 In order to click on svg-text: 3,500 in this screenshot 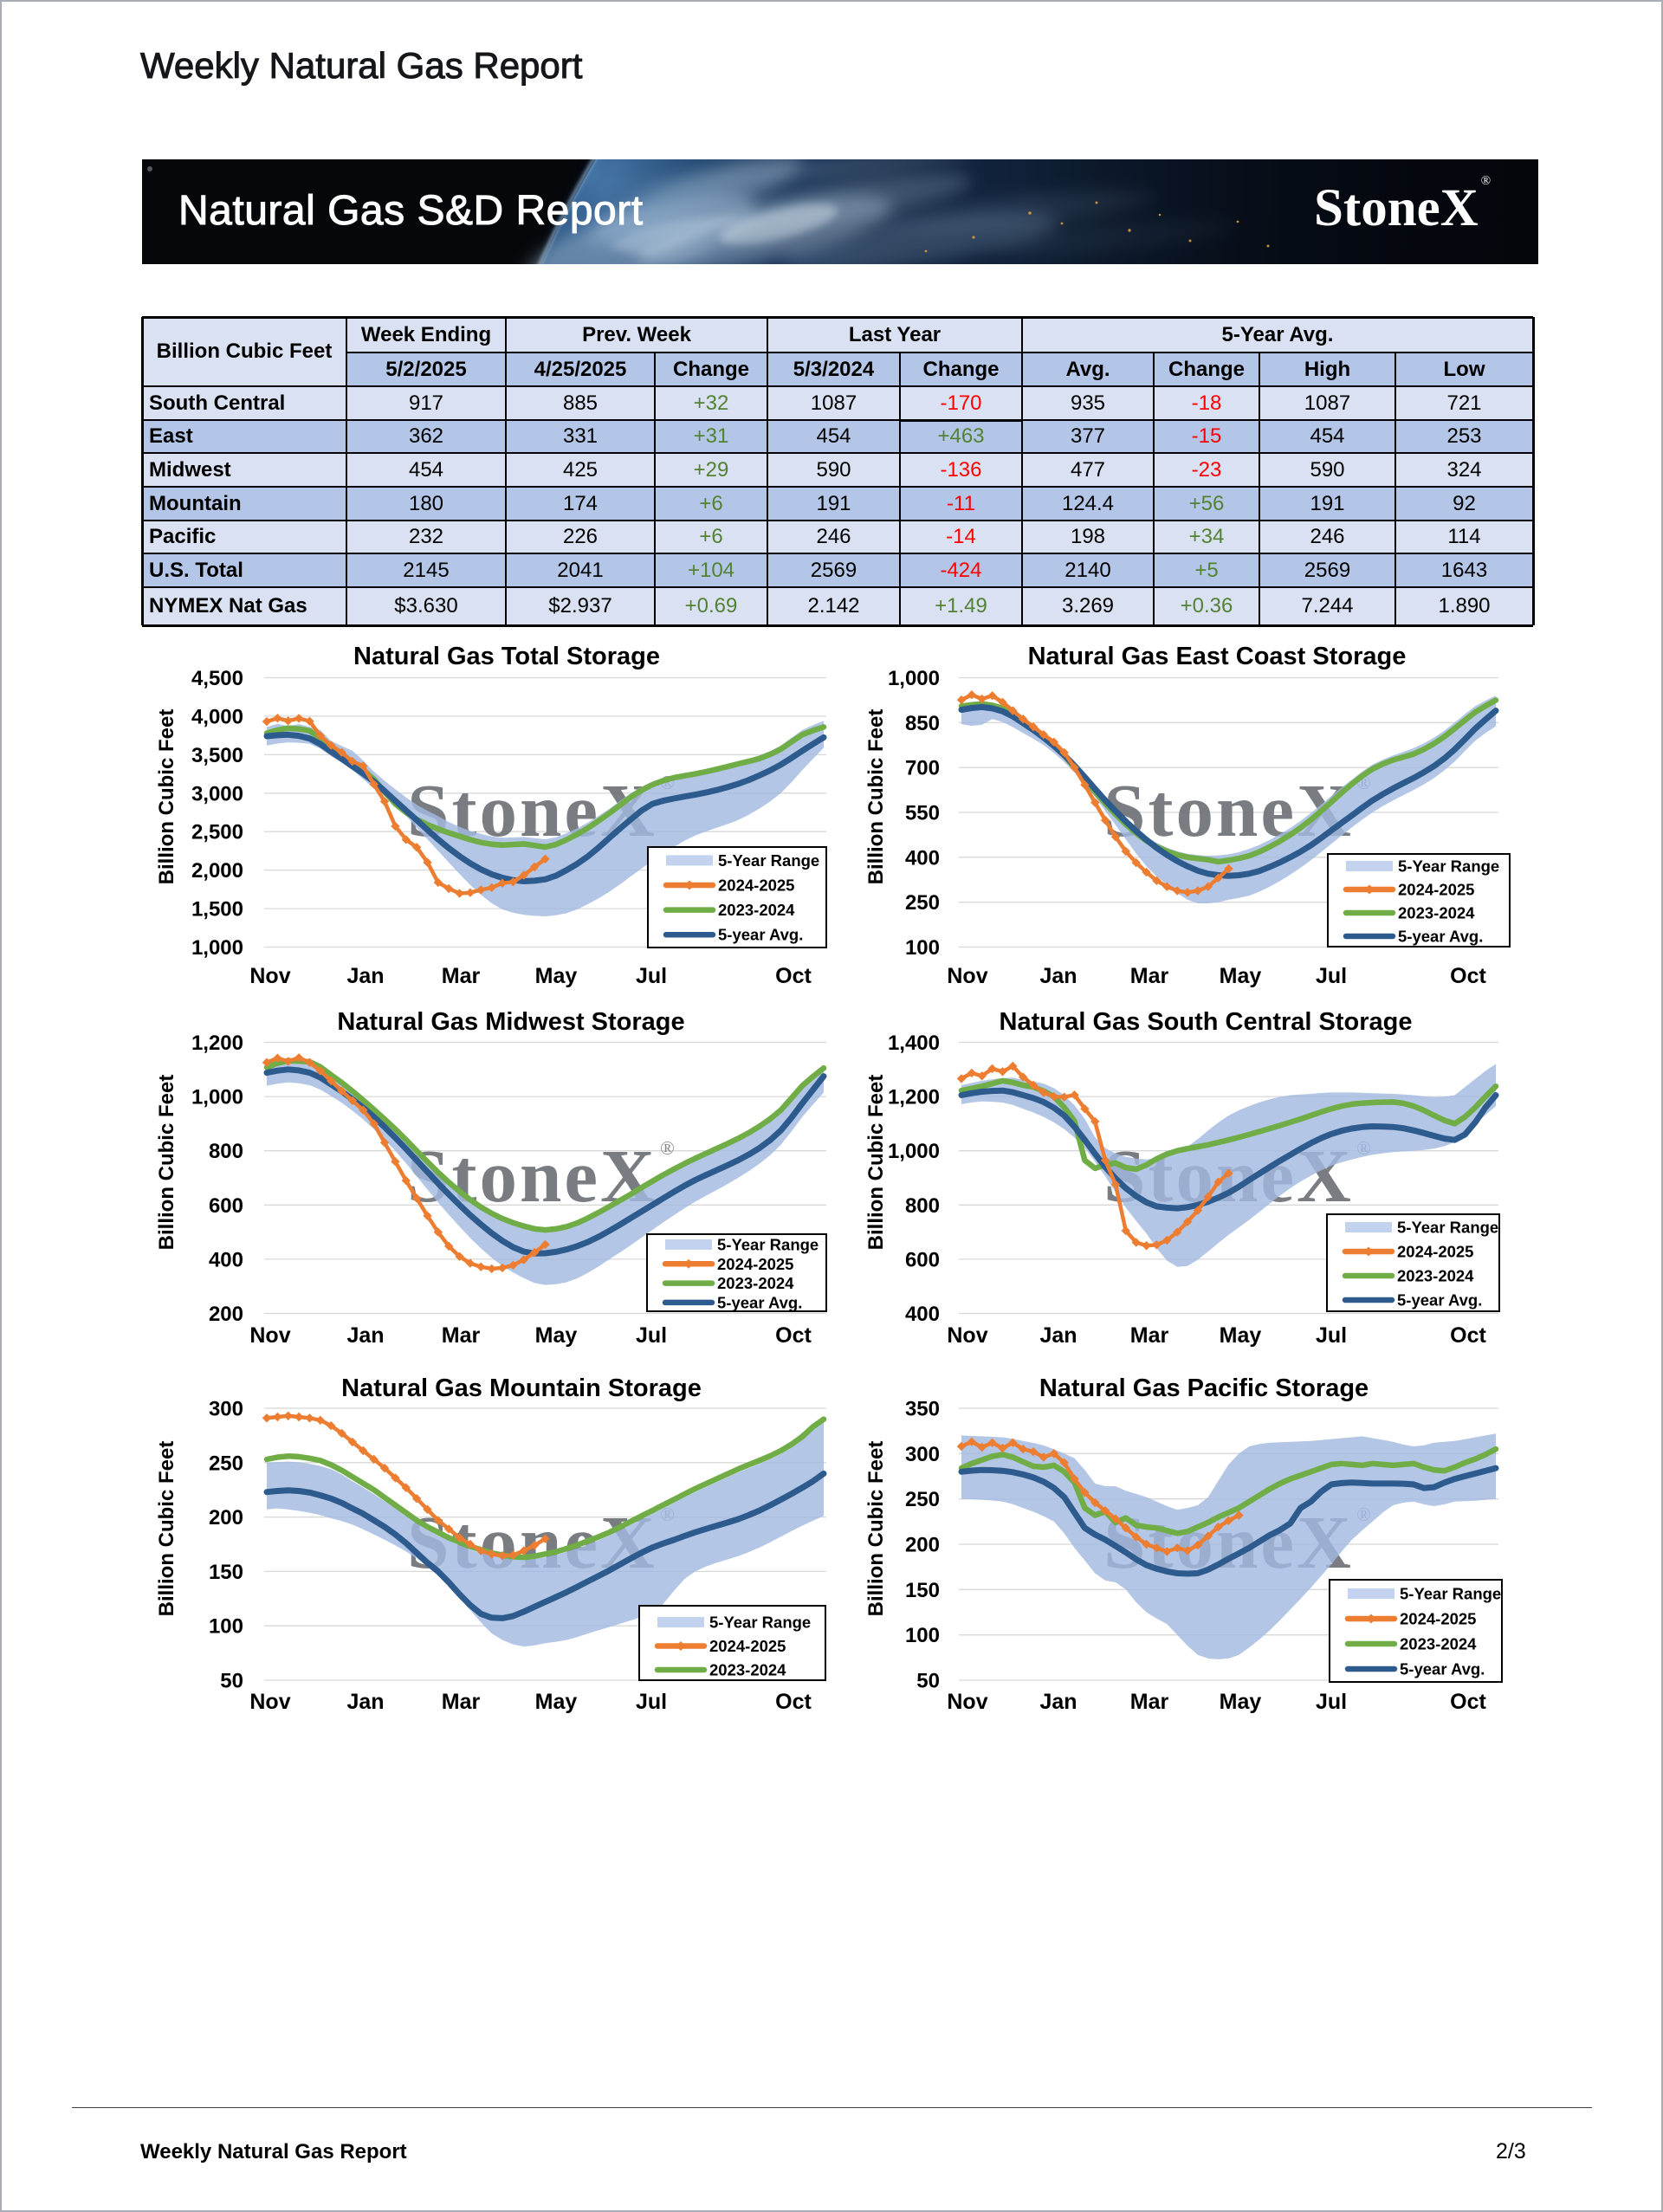, I will do `click(217, 755)`.